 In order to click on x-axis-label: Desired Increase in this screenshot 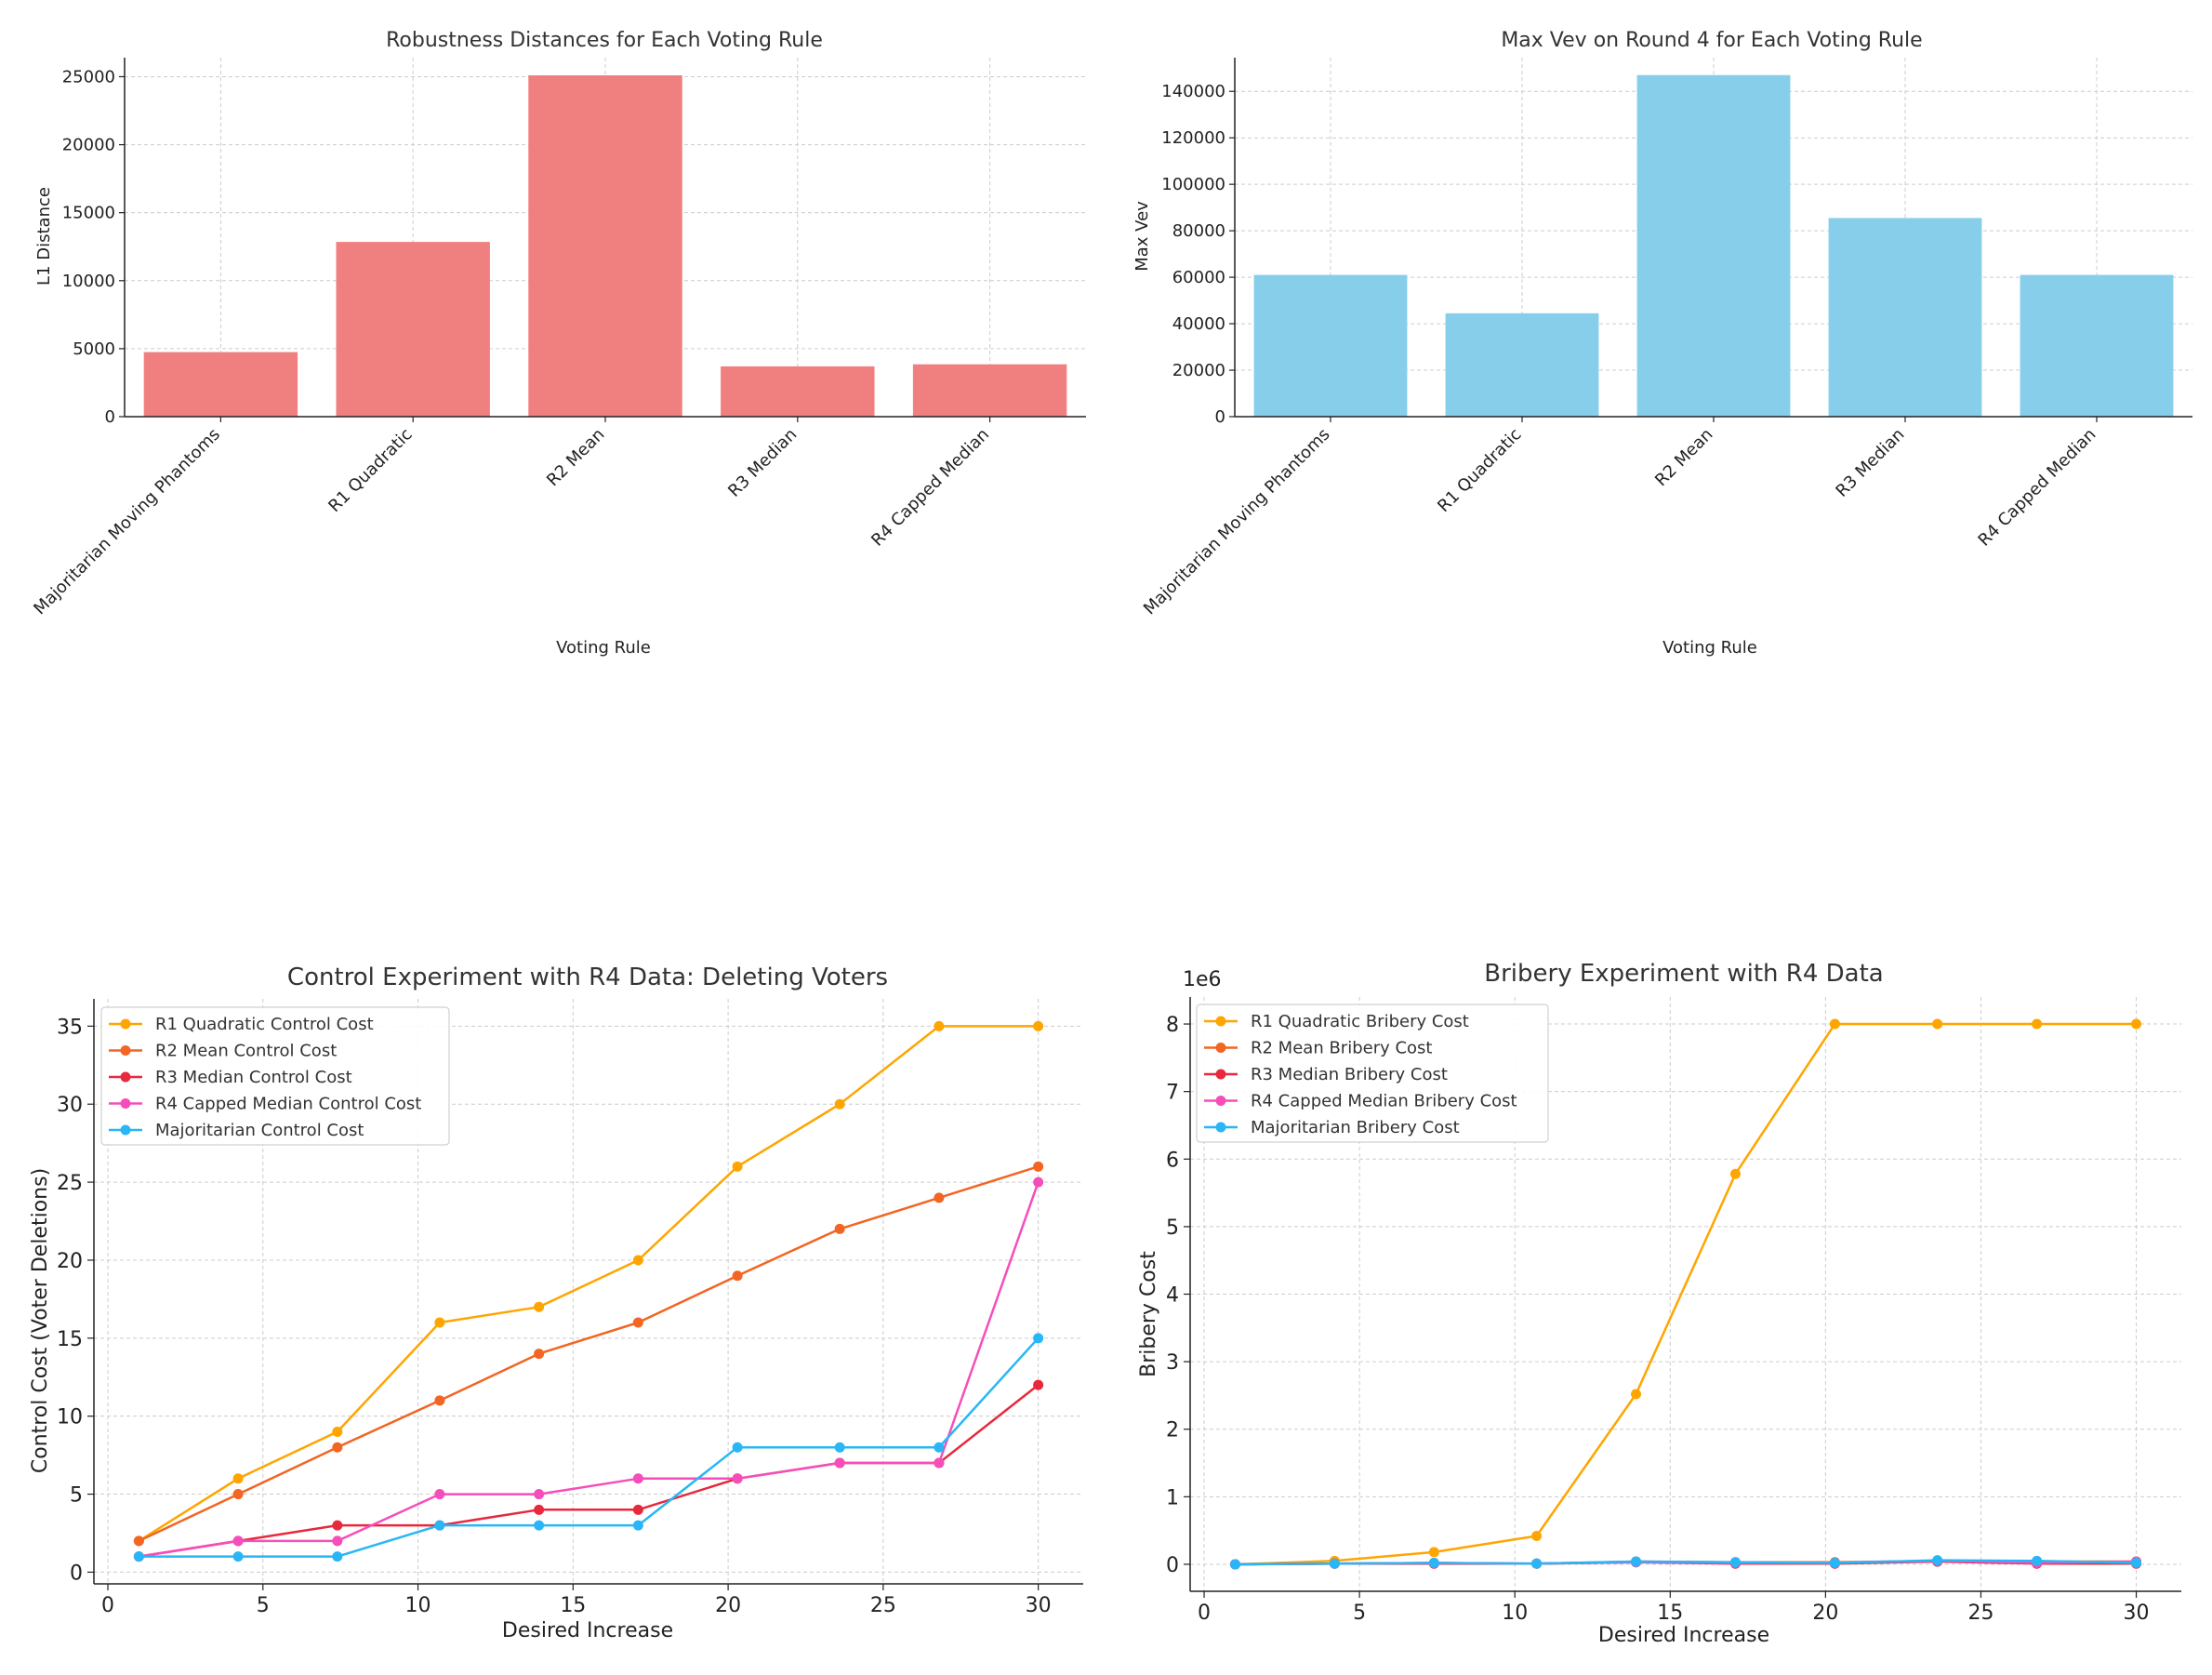, I will do `click(1683, 1635)`.